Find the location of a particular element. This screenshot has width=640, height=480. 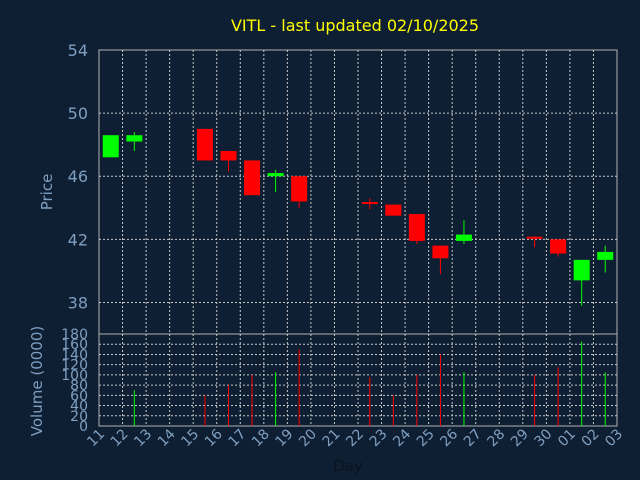

volume-tick-label: 20 is located at coordinates (79, 417).